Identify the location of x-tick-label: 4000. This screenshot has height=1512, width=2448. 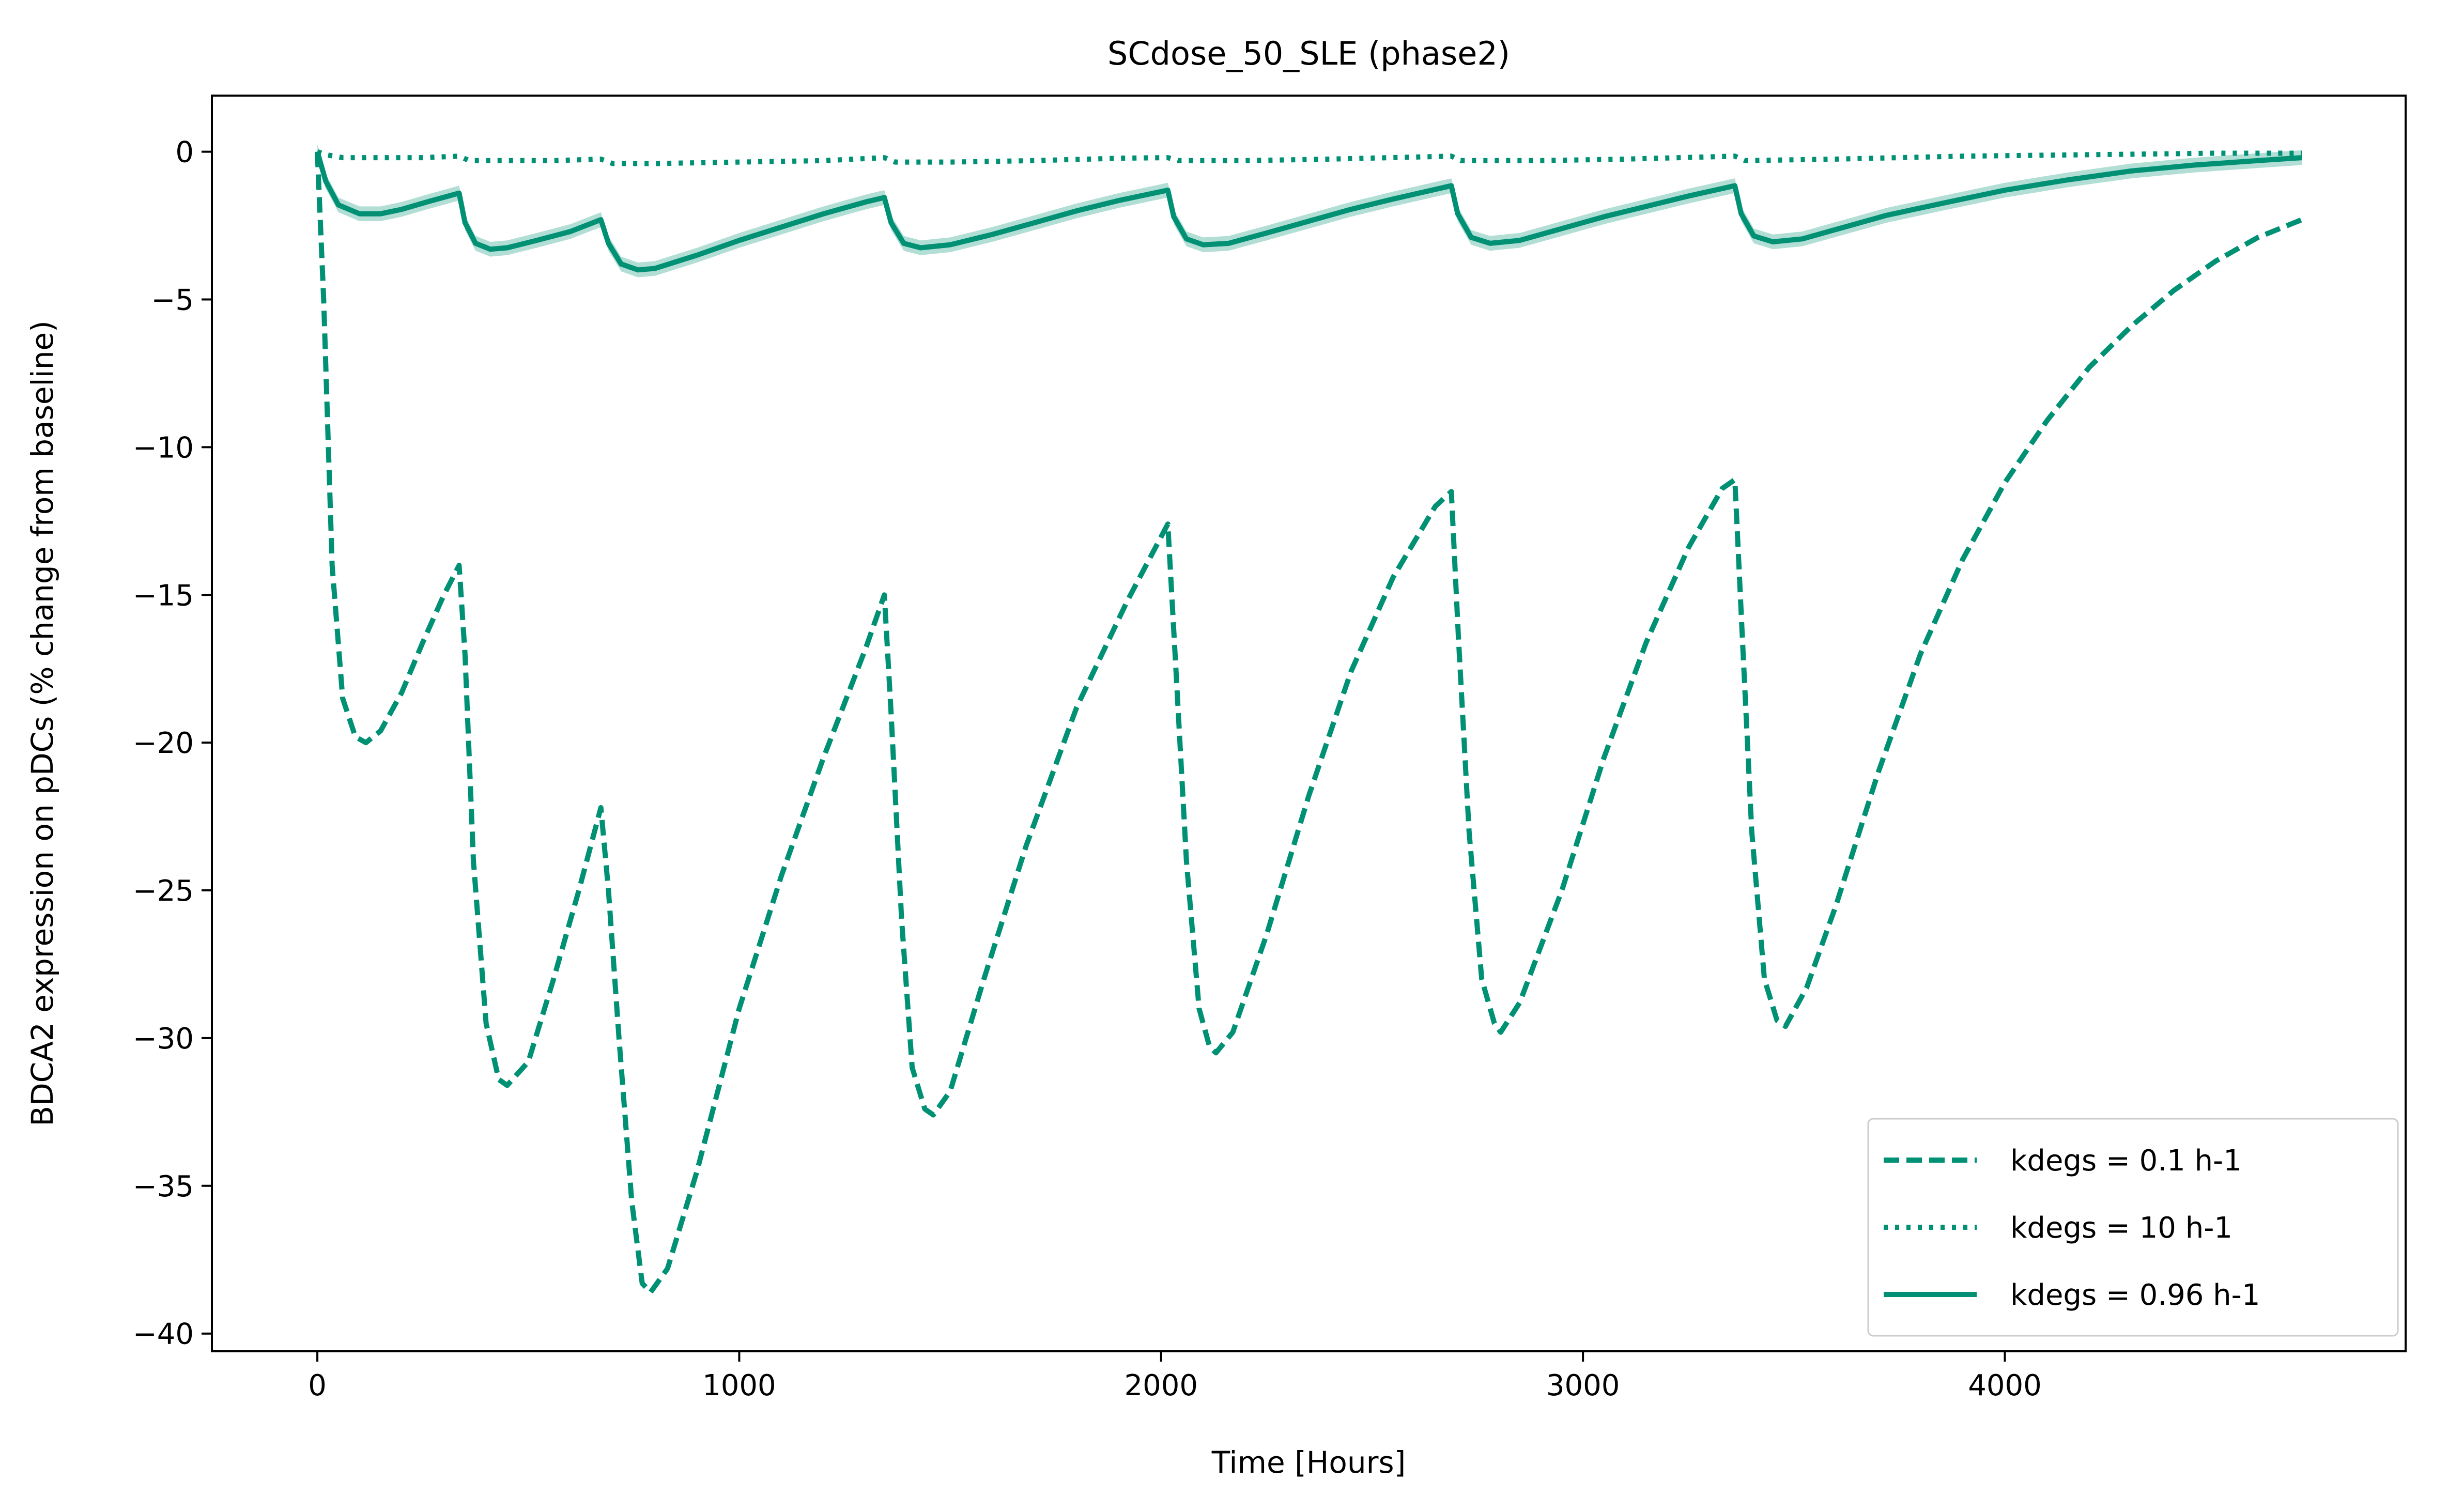
(2005, 1385).